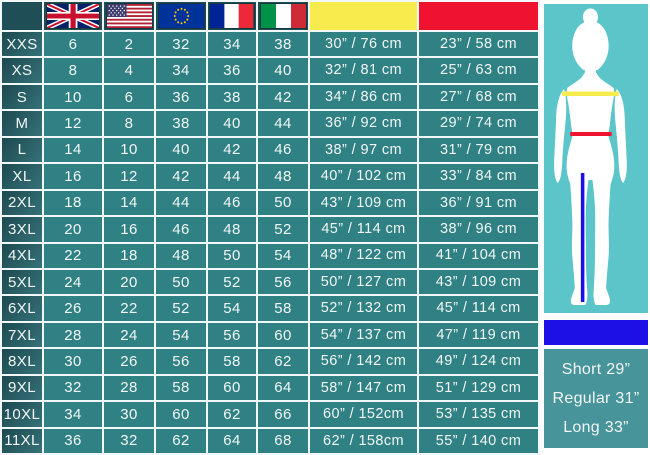 Image resolution: width=650 pixels, height=455 pixels. What do you see at coordinates (478, 388) in the screenshot?
I see `waist-measurement: 51” / 129 cm` at bounding box center [478, 388].